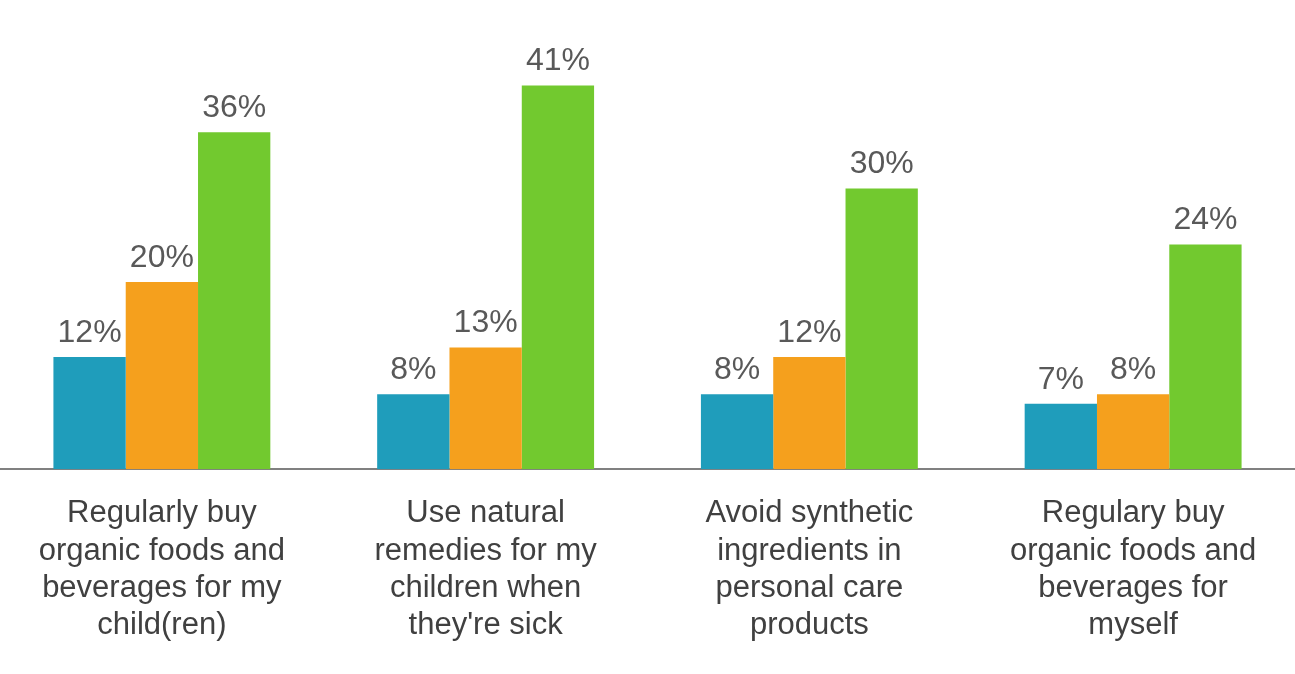  I want to click on x-tick-label: Regulary buy organic foods and beverages for myself, so click(1133, 567).